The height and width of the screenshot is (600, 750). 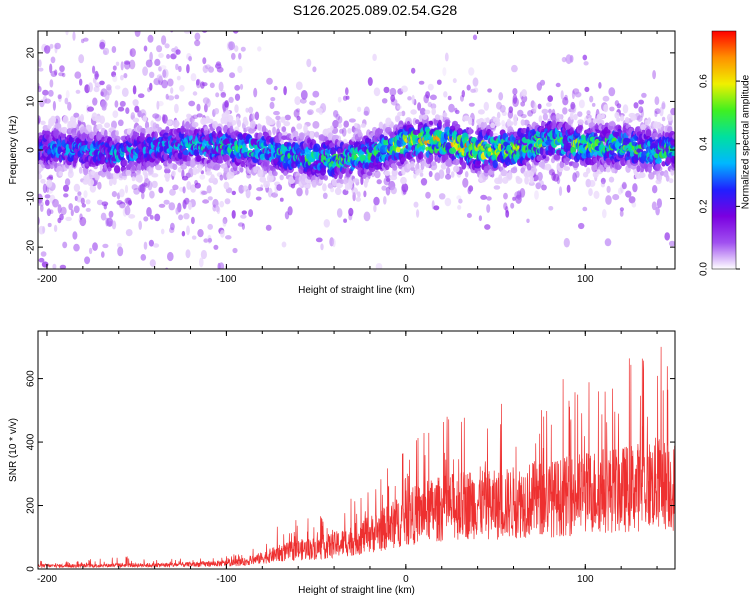 I want to click on colorbar-tick-label: 0.6, so click(x=704, y=81).